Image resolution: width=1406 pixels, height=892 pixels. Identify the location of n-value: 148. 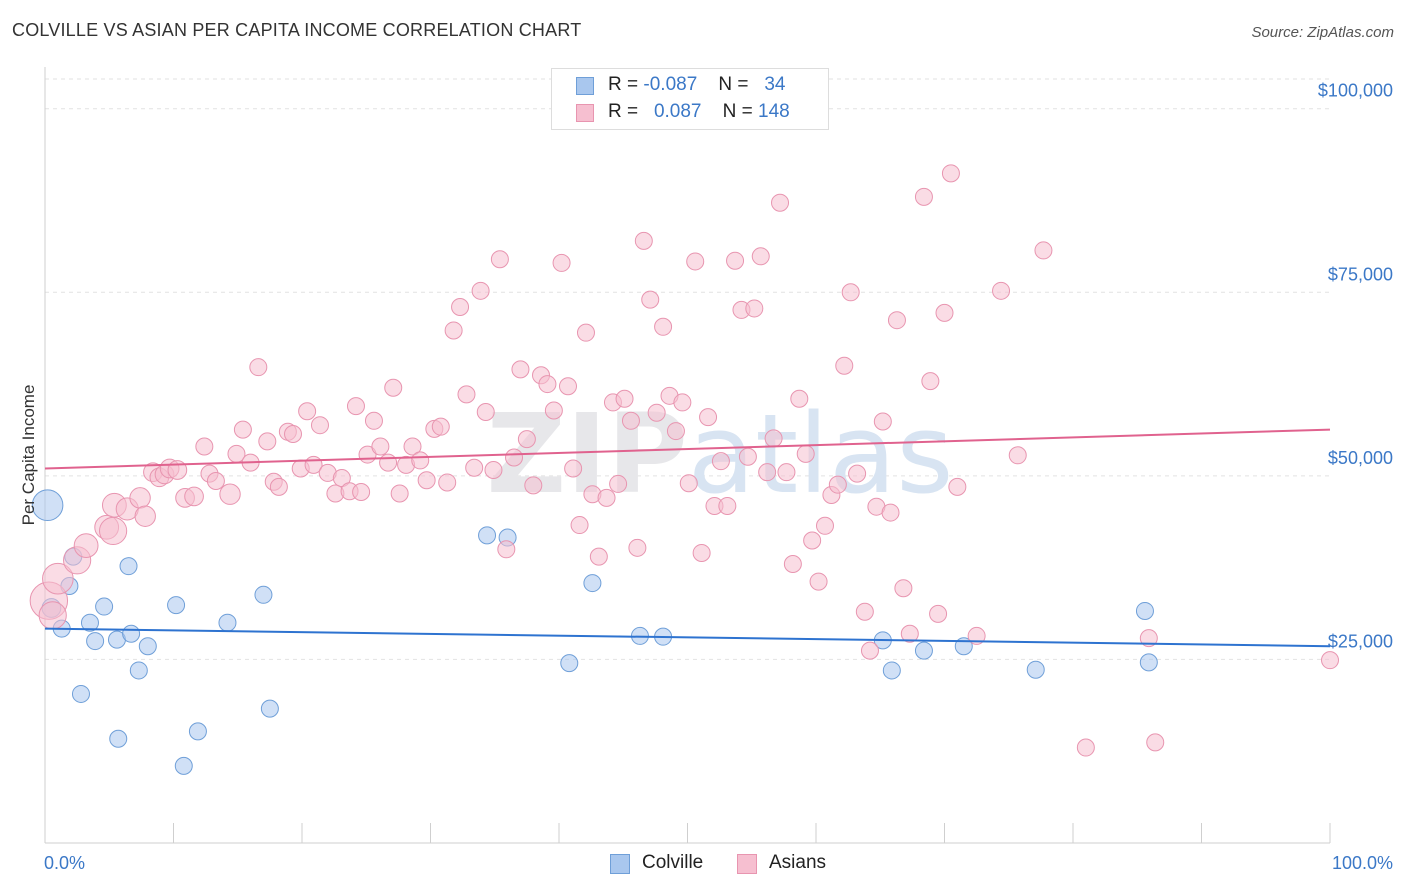
(774, 111).